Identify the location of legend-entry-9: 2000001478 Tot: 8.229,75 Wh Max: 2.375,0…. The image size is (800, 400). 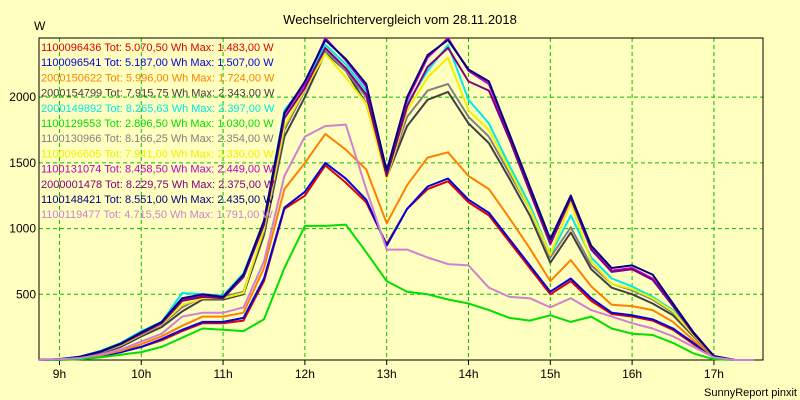
(158, 185).